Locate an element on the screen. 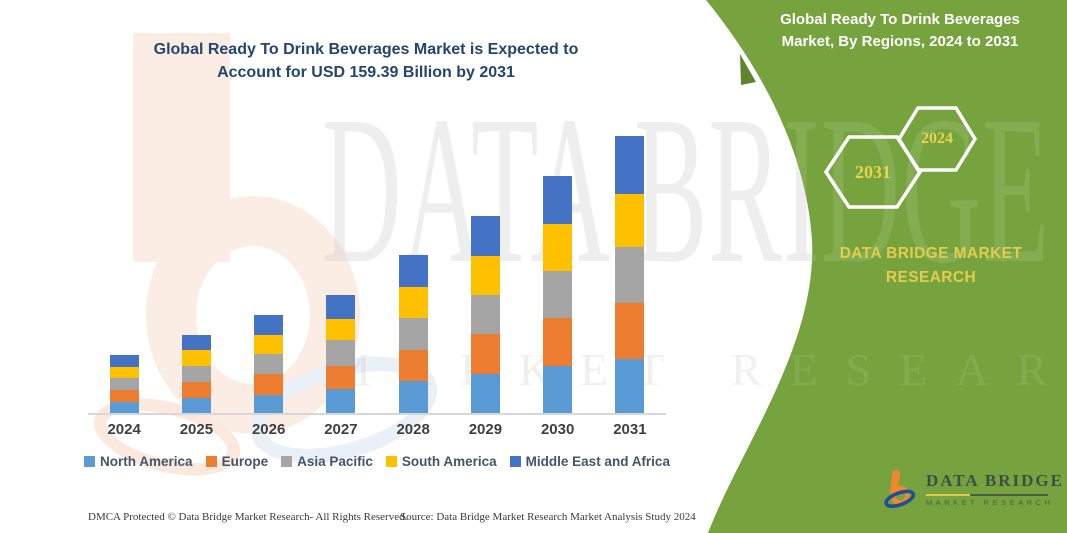 This screenshot has width=1067, height=533. bar-segment-2029-asia-pacific is located at coordinates (485, 314).